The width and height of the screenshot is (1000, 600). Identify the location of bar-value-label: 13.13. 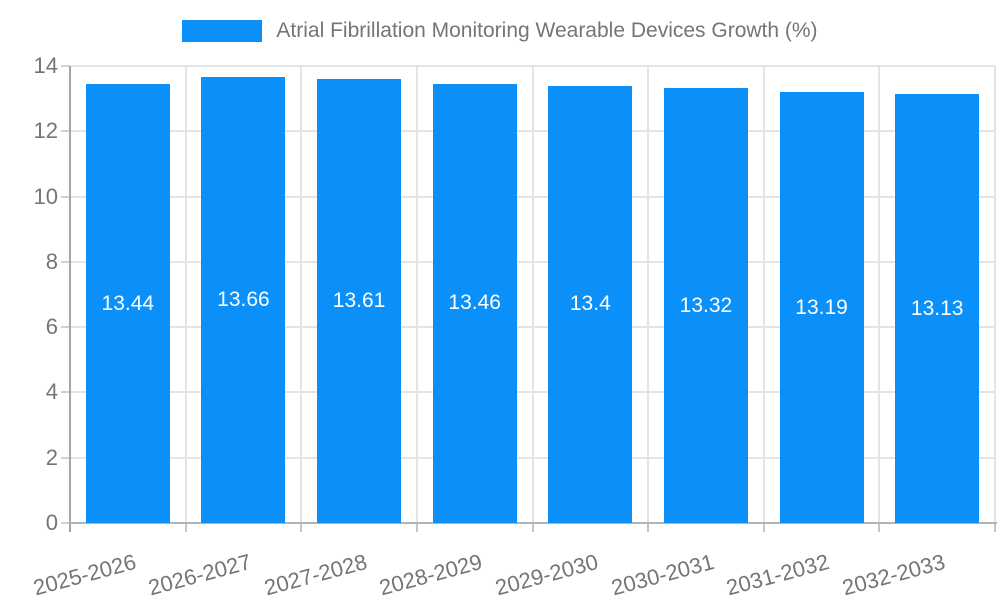
(937, 308).